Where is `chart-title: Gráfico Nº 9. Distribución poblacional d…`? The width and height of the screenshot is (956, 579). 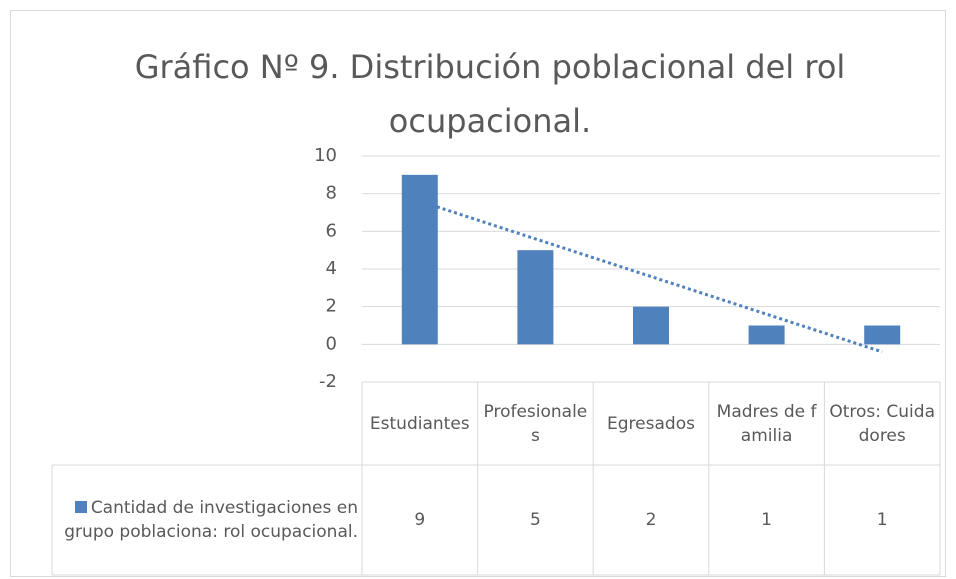 chart-title: Gráfico Nº 9. Distribución poblacional d… is located at coordinates (490, 94).